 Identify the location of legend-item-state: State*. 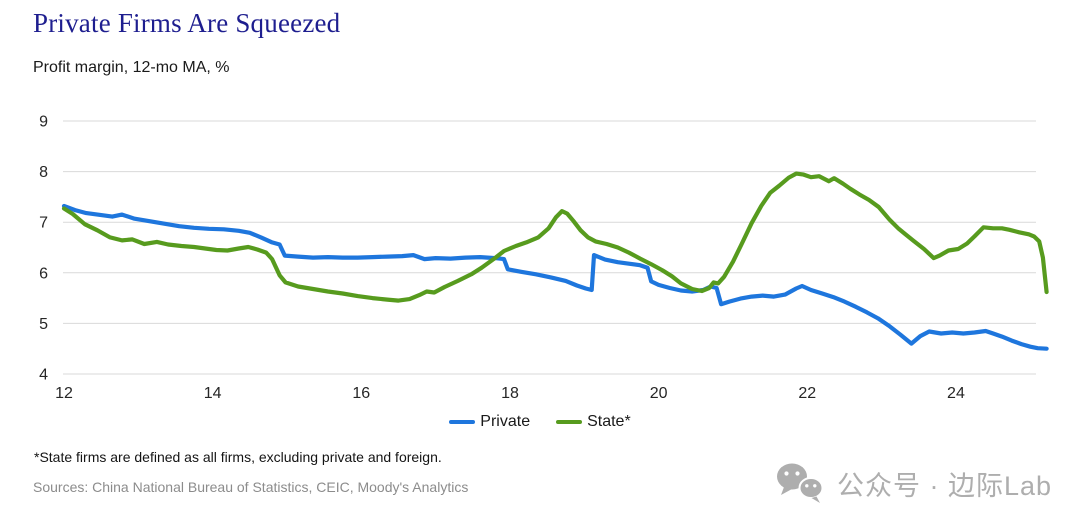
(593, 422).